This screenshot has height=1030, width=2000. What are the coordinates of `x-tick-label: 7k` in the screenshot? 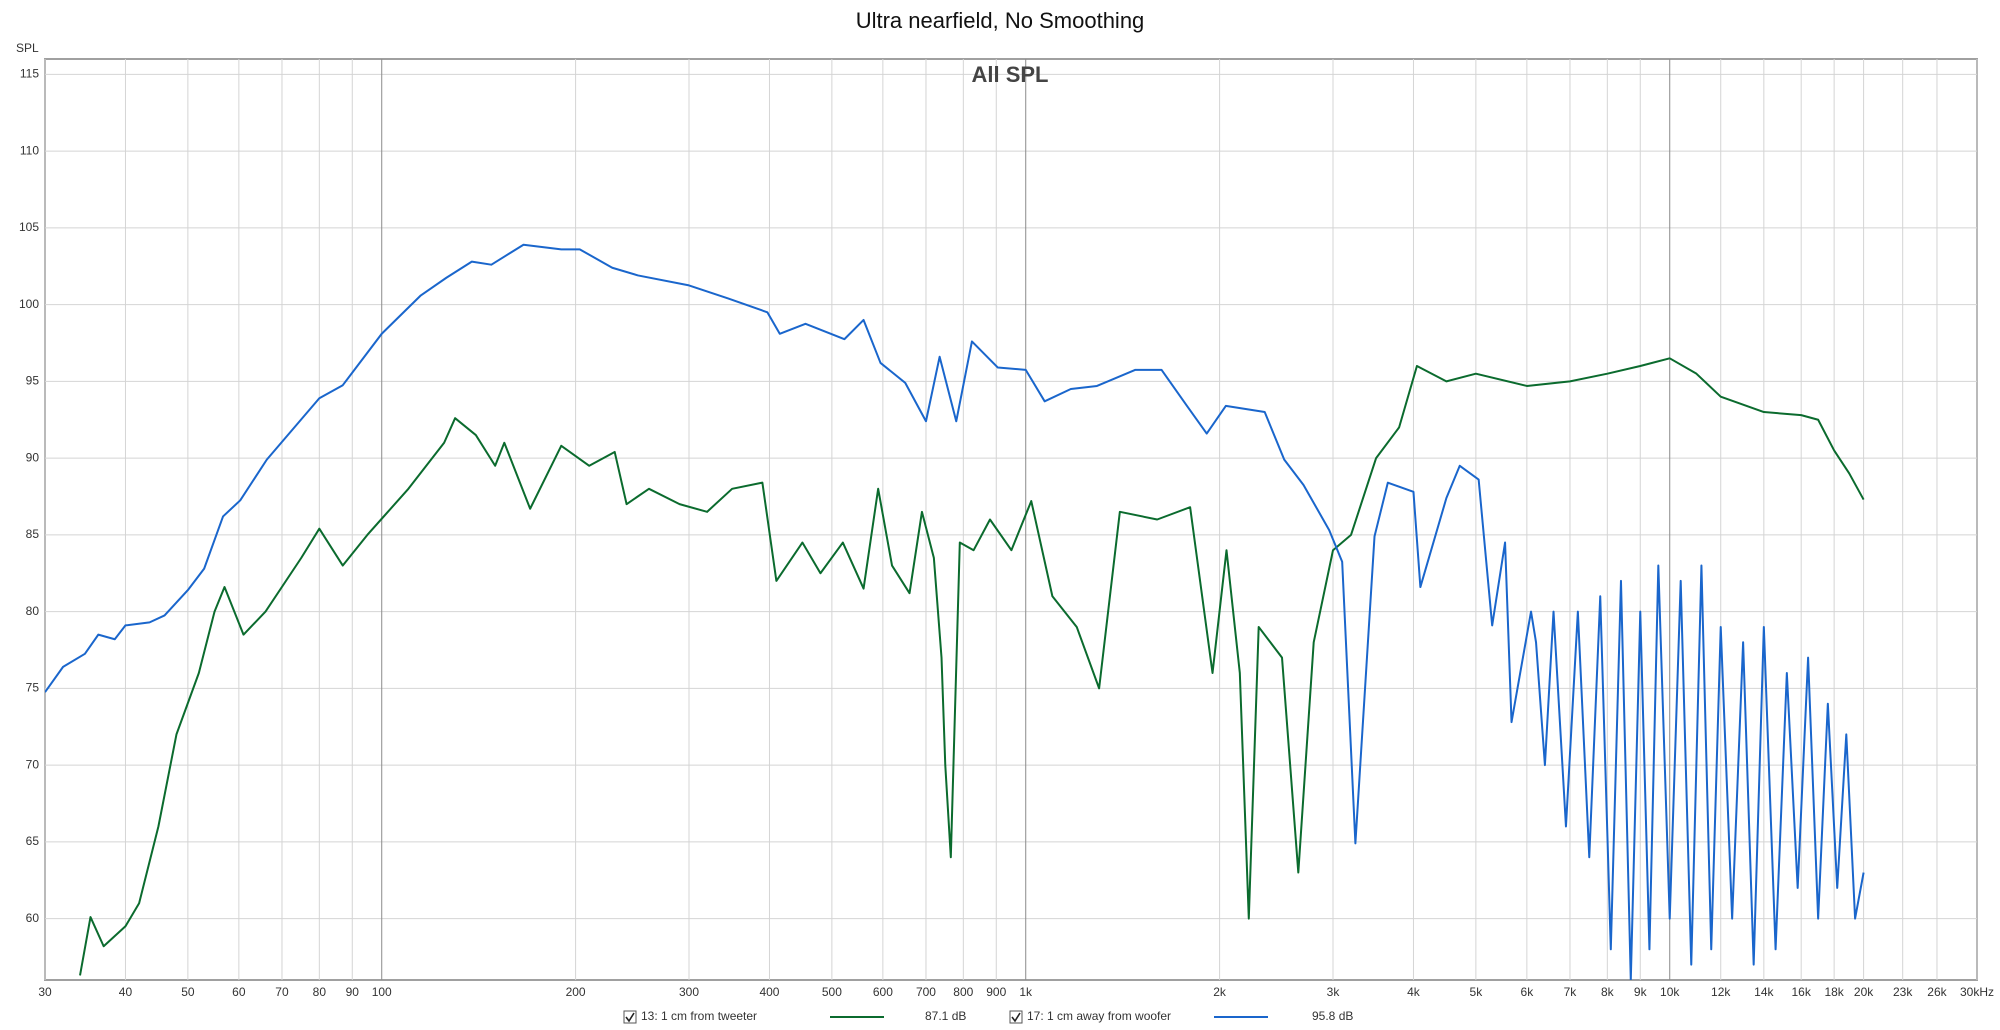 It's located at (1571, 992).